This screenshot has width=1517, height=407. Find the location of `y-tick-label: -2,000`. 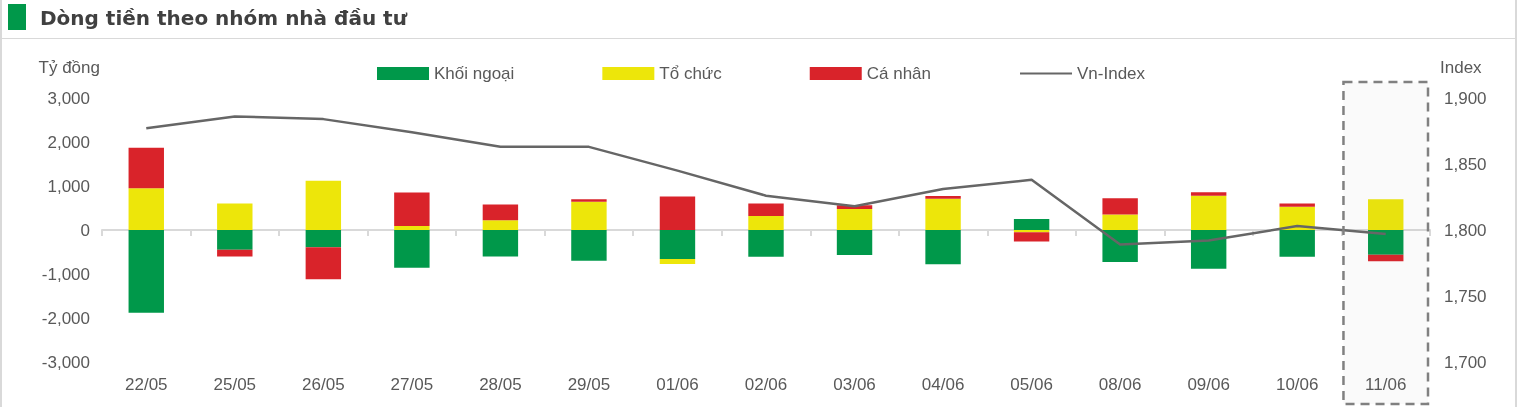

y-tick-label: -2,000 is located at coordinates (65, 318).